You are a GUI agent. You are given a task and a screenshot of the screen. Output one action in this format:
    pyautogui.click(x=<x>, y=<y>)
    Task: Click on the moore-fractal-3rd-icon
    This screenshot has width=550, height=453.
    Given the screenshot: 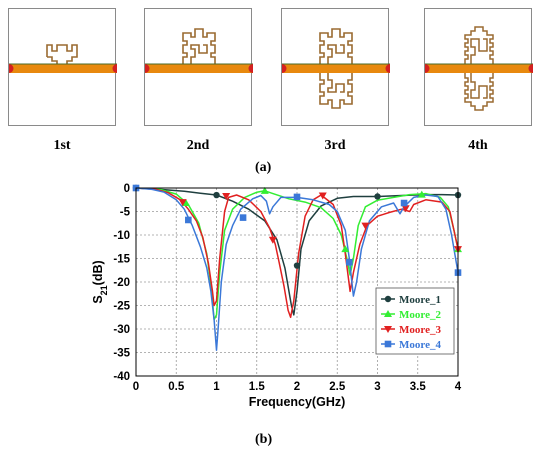 What is the action you would take?
    pyautogui.click(x=336, y=68)
    